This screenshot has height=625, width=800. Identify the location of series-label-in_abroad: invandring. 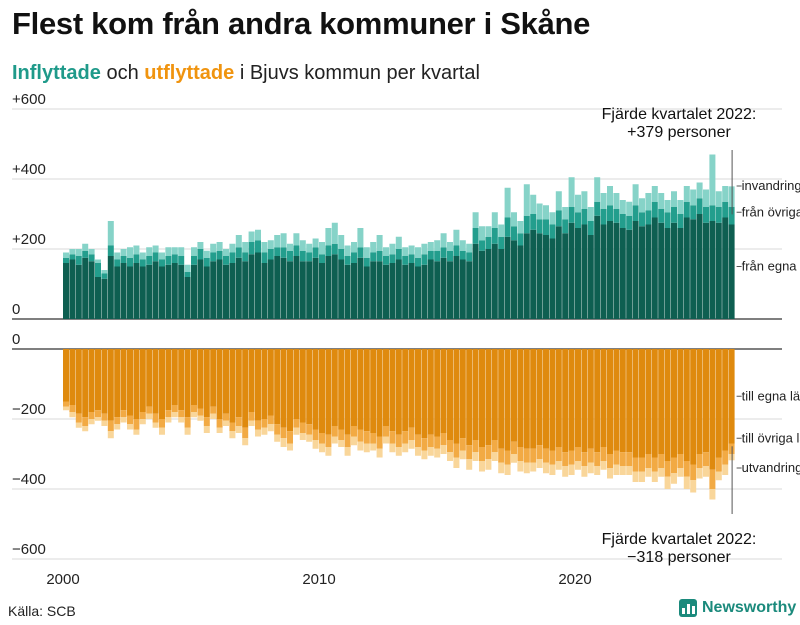
(771, 185).